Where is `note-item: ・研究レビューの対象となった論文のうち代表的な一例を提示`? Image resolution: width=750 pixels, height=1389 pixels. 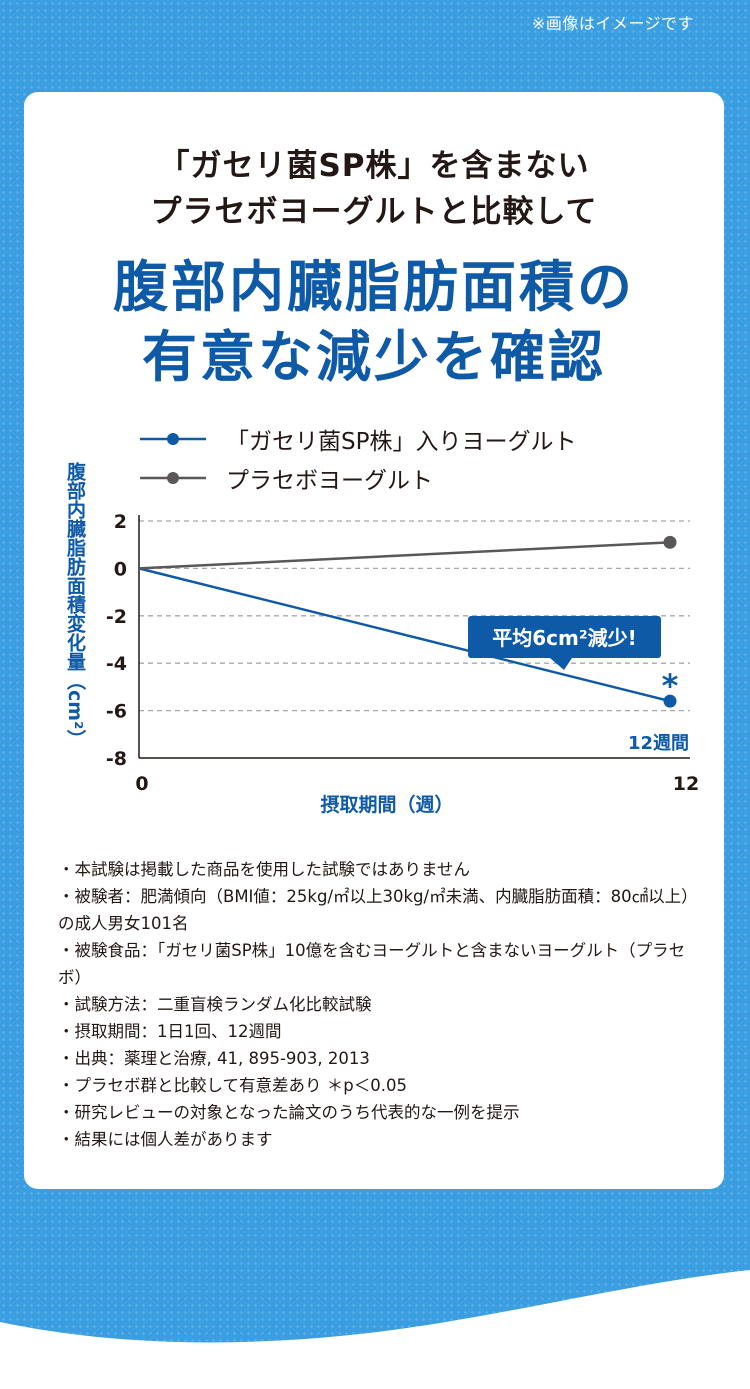
note-item: ・研究レビューの対象となった論文のうち代表的な一例を提示 is located at coordinates (289, 1112).